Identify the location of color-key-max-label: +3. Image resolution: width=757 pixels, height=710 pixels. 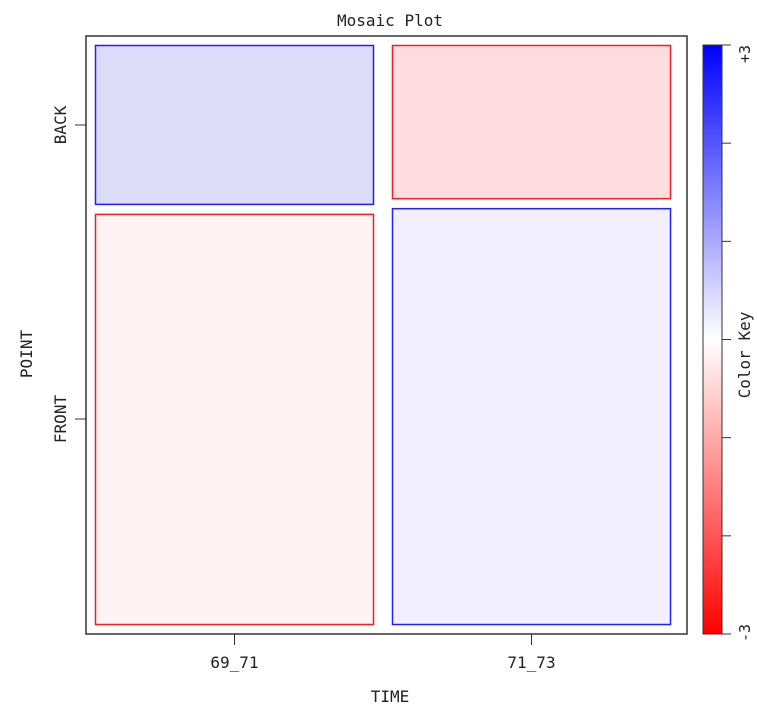
(745, 54).